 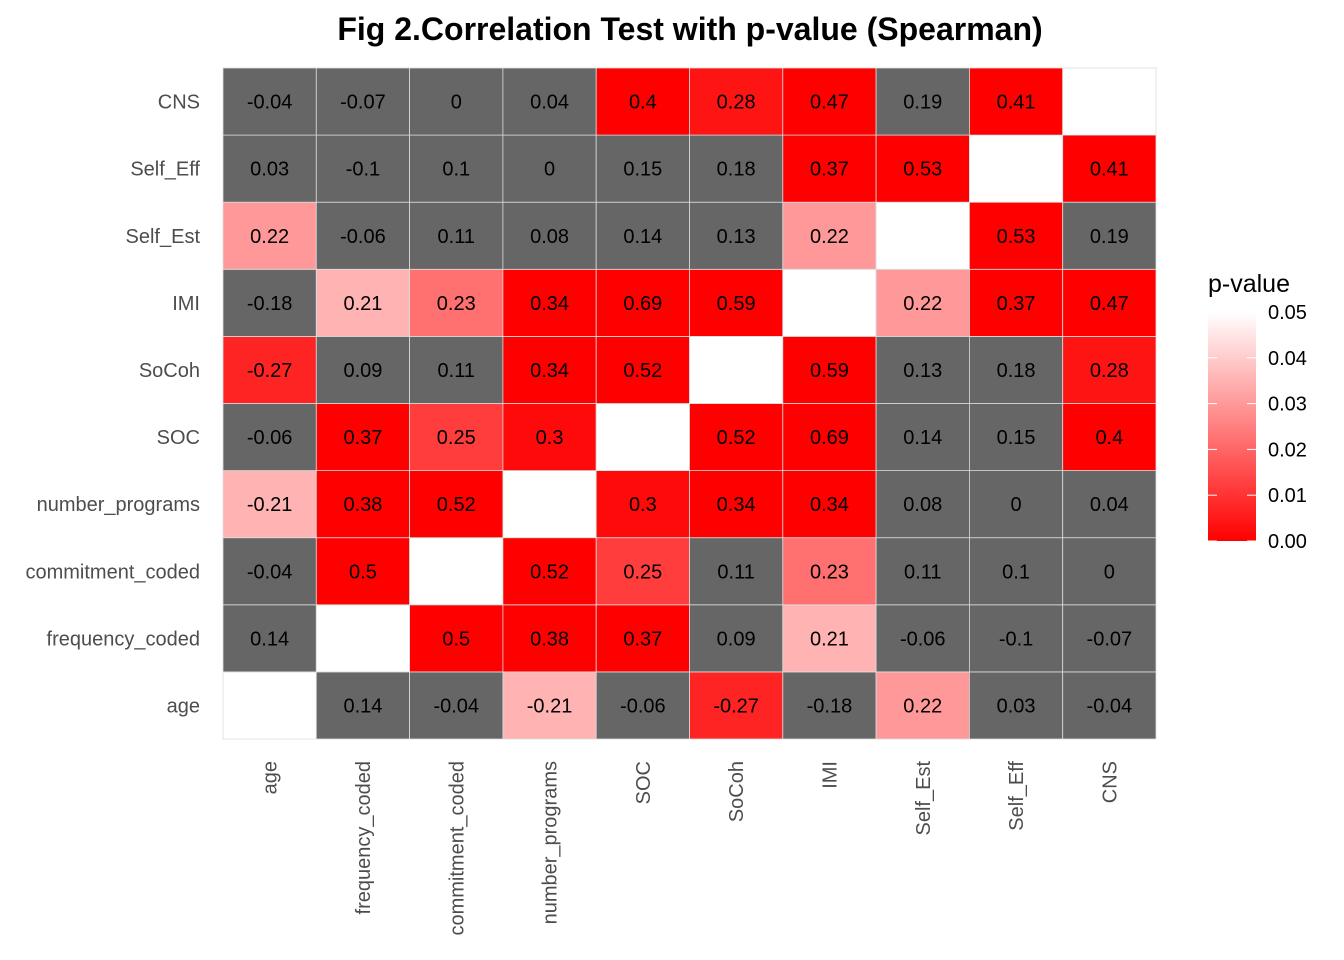 I want to click on x-tick-label: age, so click(x=271, y=777).